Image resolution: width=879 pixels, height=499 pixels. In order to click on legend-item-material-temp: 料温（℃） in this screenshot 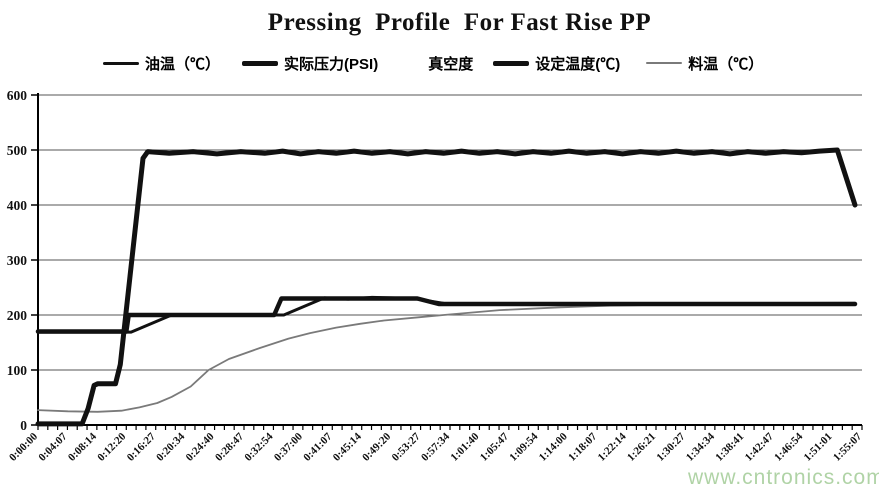, I will do `click(704, 63)`.